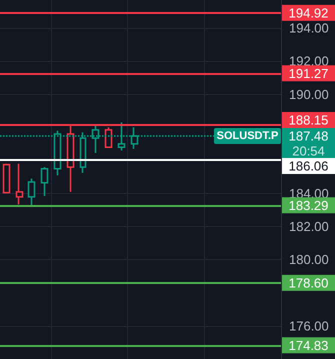  What do you see at coordinates (308, 205) in the screenshot?
I see `ref-line-label: 183.29` at bounding box center [308, 205].